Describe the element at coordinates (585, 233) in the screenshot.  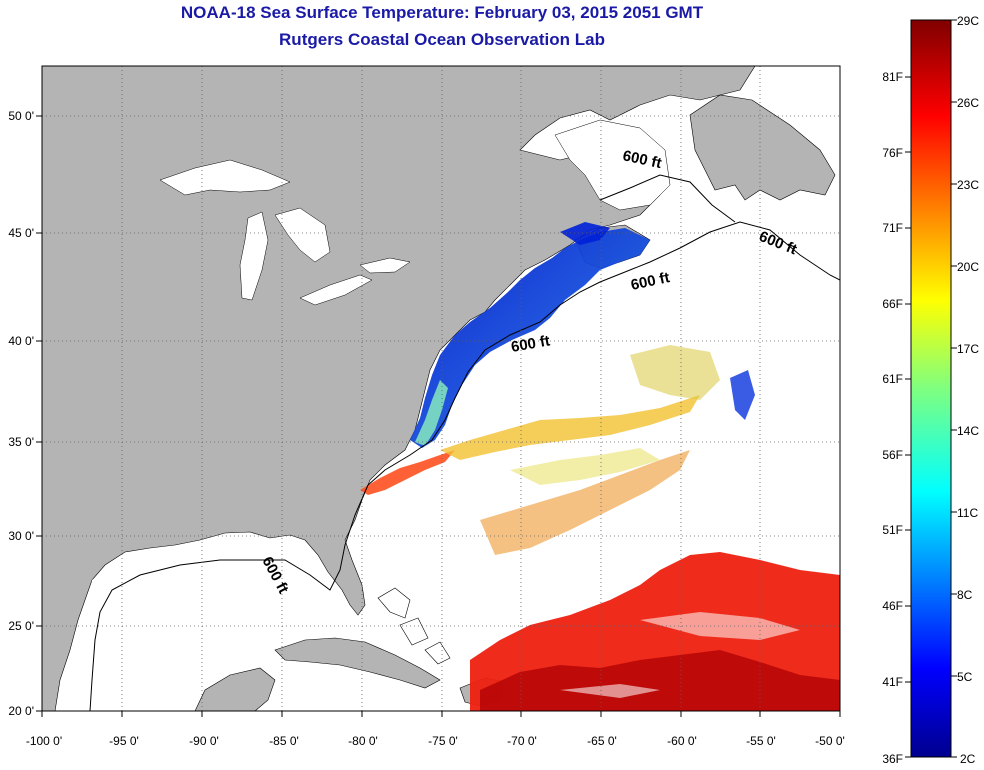
I see `shelf-cold-water-north` at that location.